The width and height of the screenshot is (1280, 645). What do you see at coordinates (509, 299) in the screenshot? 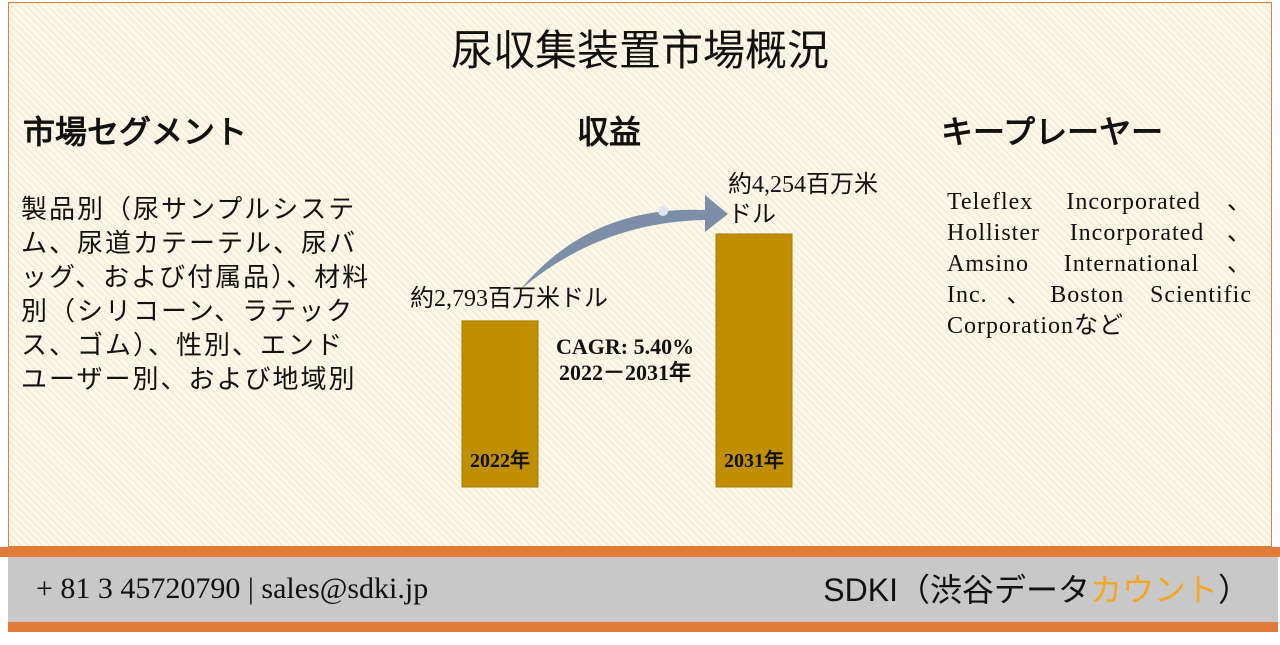
I see `value-label: 約2,793百万米ドル` at bounding box center [509, 299].